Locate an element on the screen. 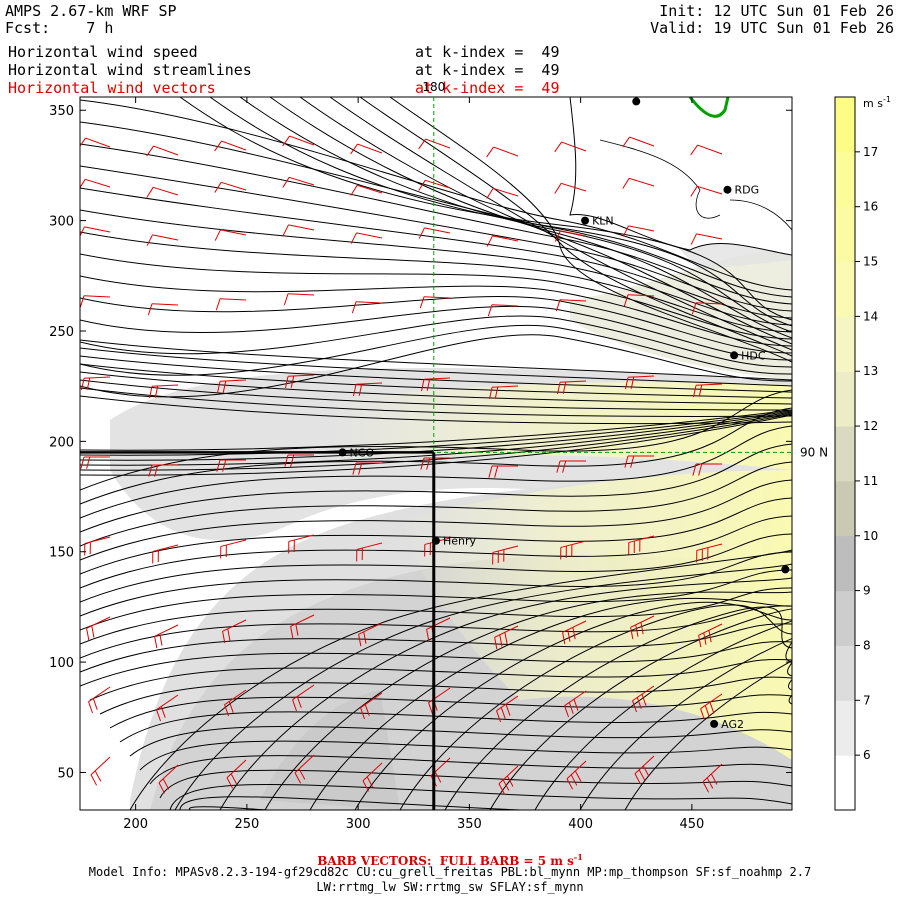  field-label-vectors: Horizontal wind vectors is located at coordinates (112, 88).